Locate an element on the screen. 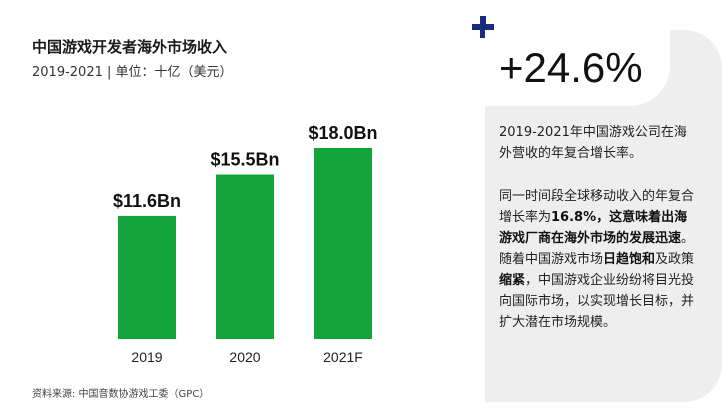 This screenshot has height=419, width=722. plus-icon is located at coordinates (483, 27).